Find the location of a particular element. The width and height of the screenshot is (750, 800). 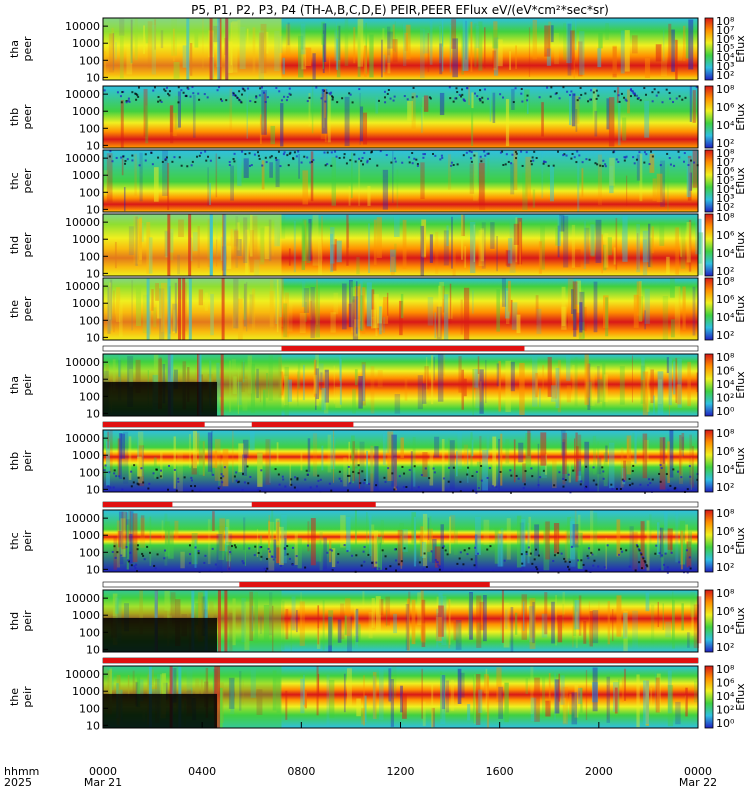

colorbar-label: Eflux is located at coordinates (740, 541).